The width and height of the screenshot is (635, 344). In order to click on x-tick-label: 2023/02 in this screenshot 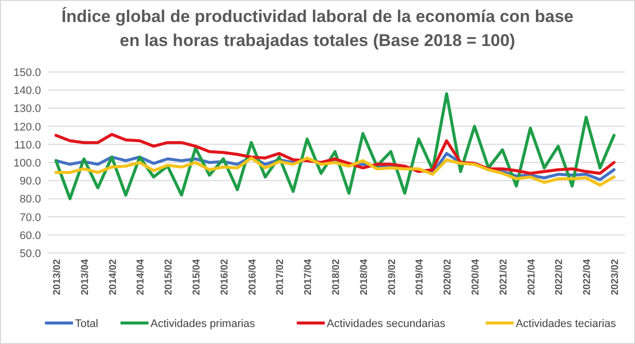, I will do `click(615, 277)`.